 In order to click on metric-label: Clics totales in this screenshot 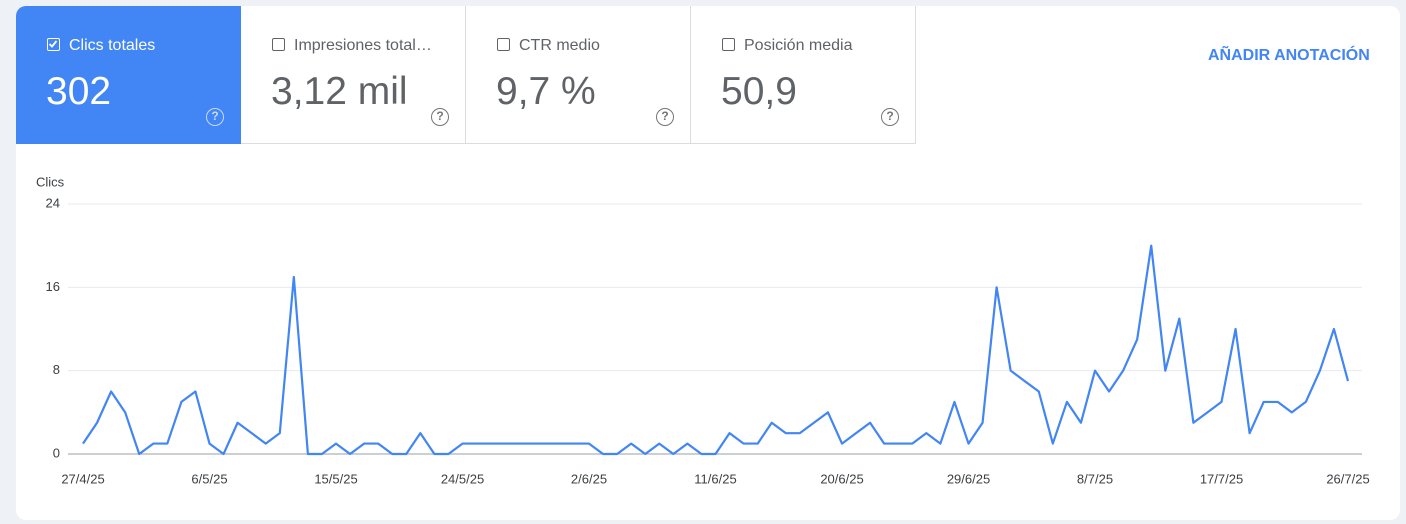, I will do `click(112, 45)`.